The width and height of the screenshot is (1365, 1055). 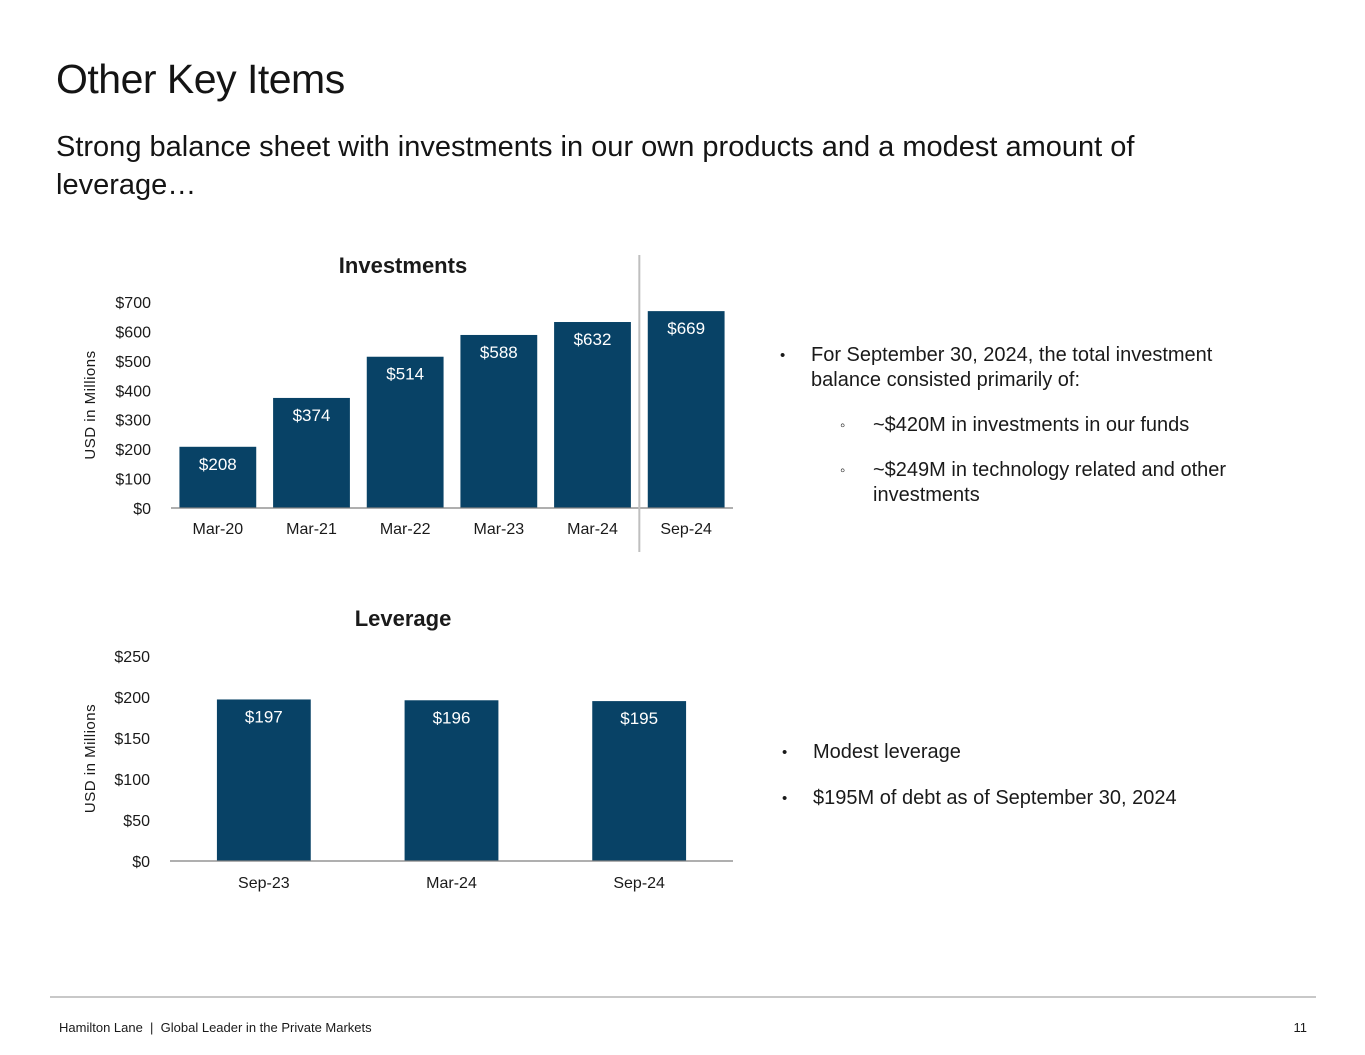 What do you see at coordinates (133, 421) in the screenshot?
I see `y-tick-label: $300` at bounding box center [133, 421].